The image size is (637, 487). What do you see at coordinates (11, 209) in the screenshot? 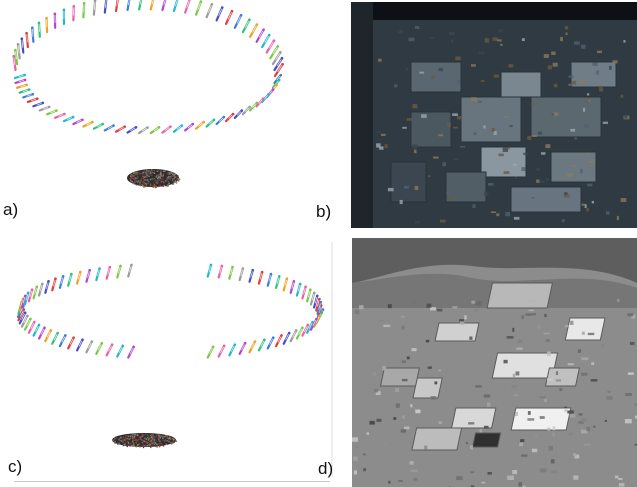
I see `panel-label-a: a)` at bounding box center [11, 209].